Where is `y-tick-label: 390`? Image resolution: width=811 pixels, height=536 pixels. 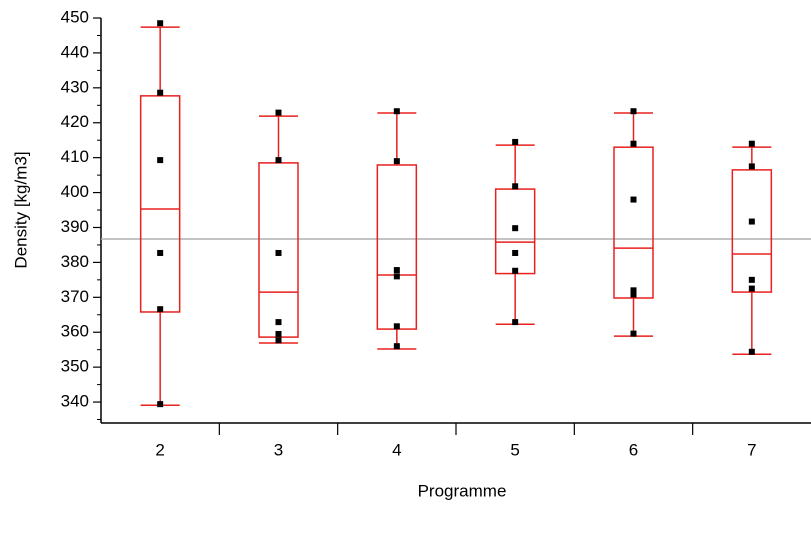 y-tick-label: 390 is located at coordinates (75, 226).